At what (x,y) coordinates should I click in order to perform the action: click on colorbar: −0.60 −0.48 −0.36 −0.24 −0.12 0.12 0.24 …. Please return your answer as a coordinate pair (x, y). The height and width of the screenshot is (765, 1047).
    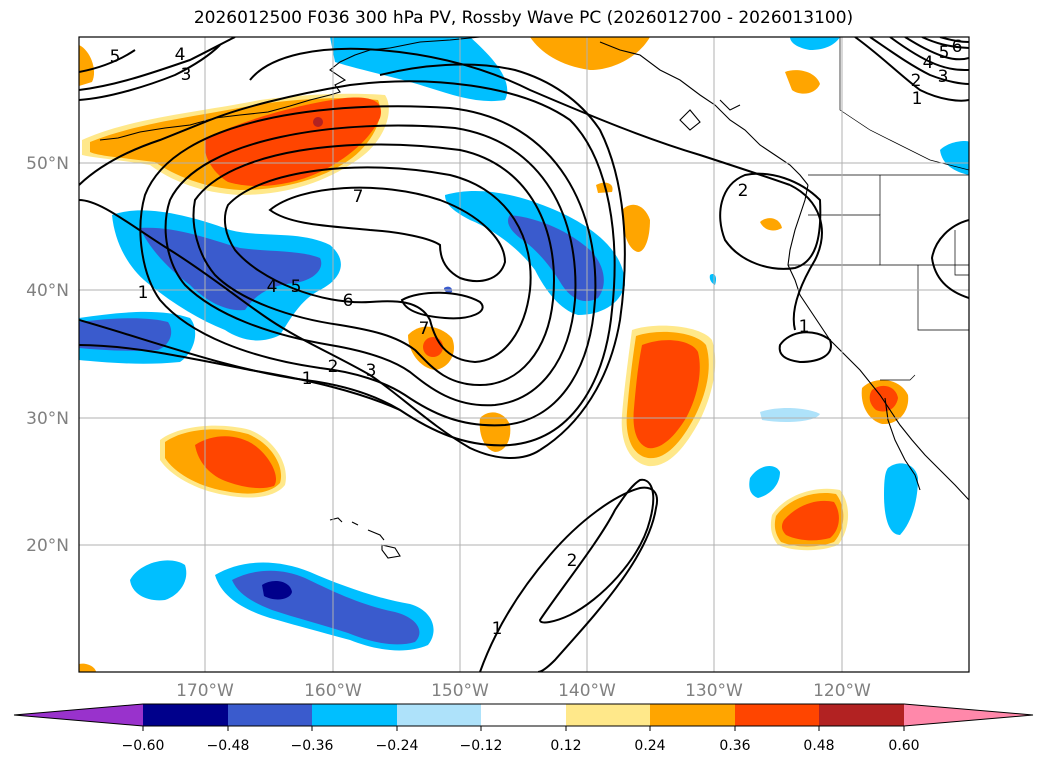
    Looking at the image, I should click on (523, 728).